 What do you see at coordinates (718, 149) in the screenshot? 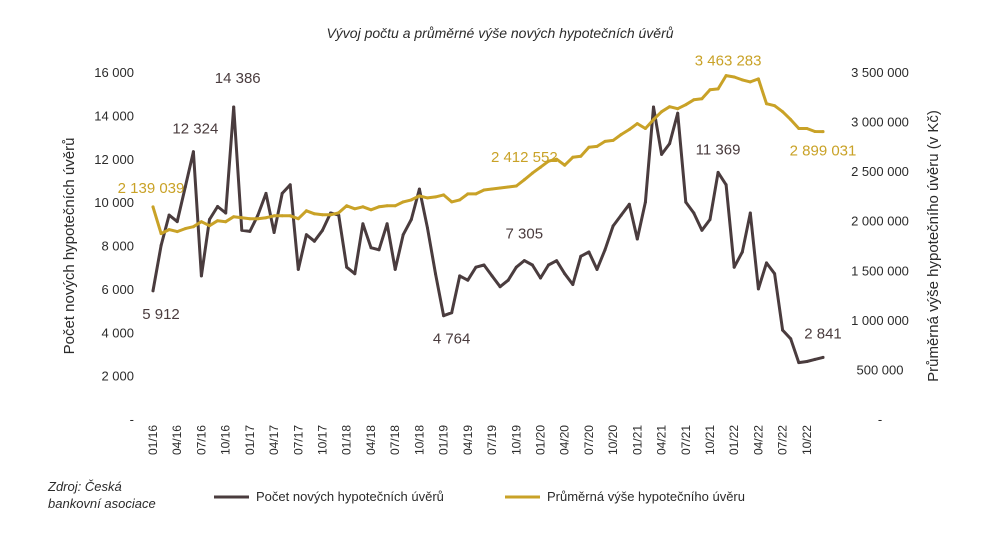
I see `data-label-count: 11 369` at bounding box center [718, 149].